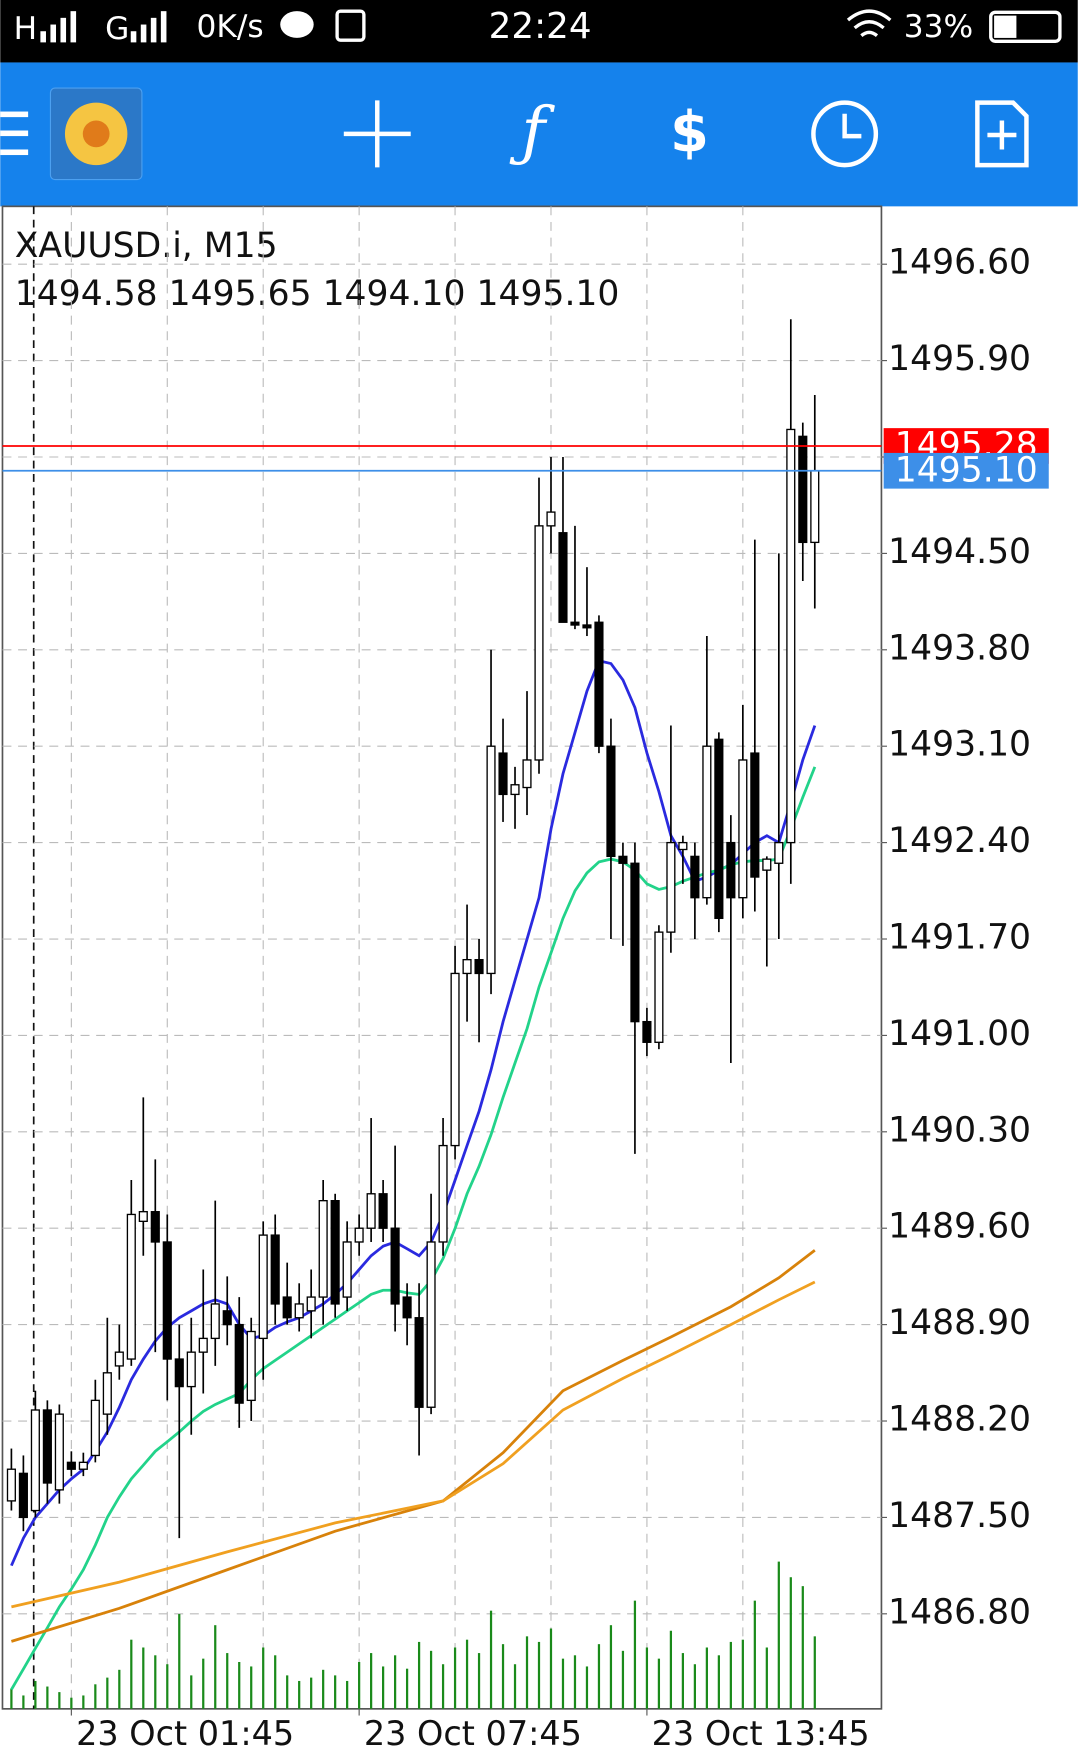 The image size is (1078, 1749). What do you see at coordinates (959, 648) in the screenshot?
I see `y-tick-label: 1493.80` at bounding box center [959, 648].